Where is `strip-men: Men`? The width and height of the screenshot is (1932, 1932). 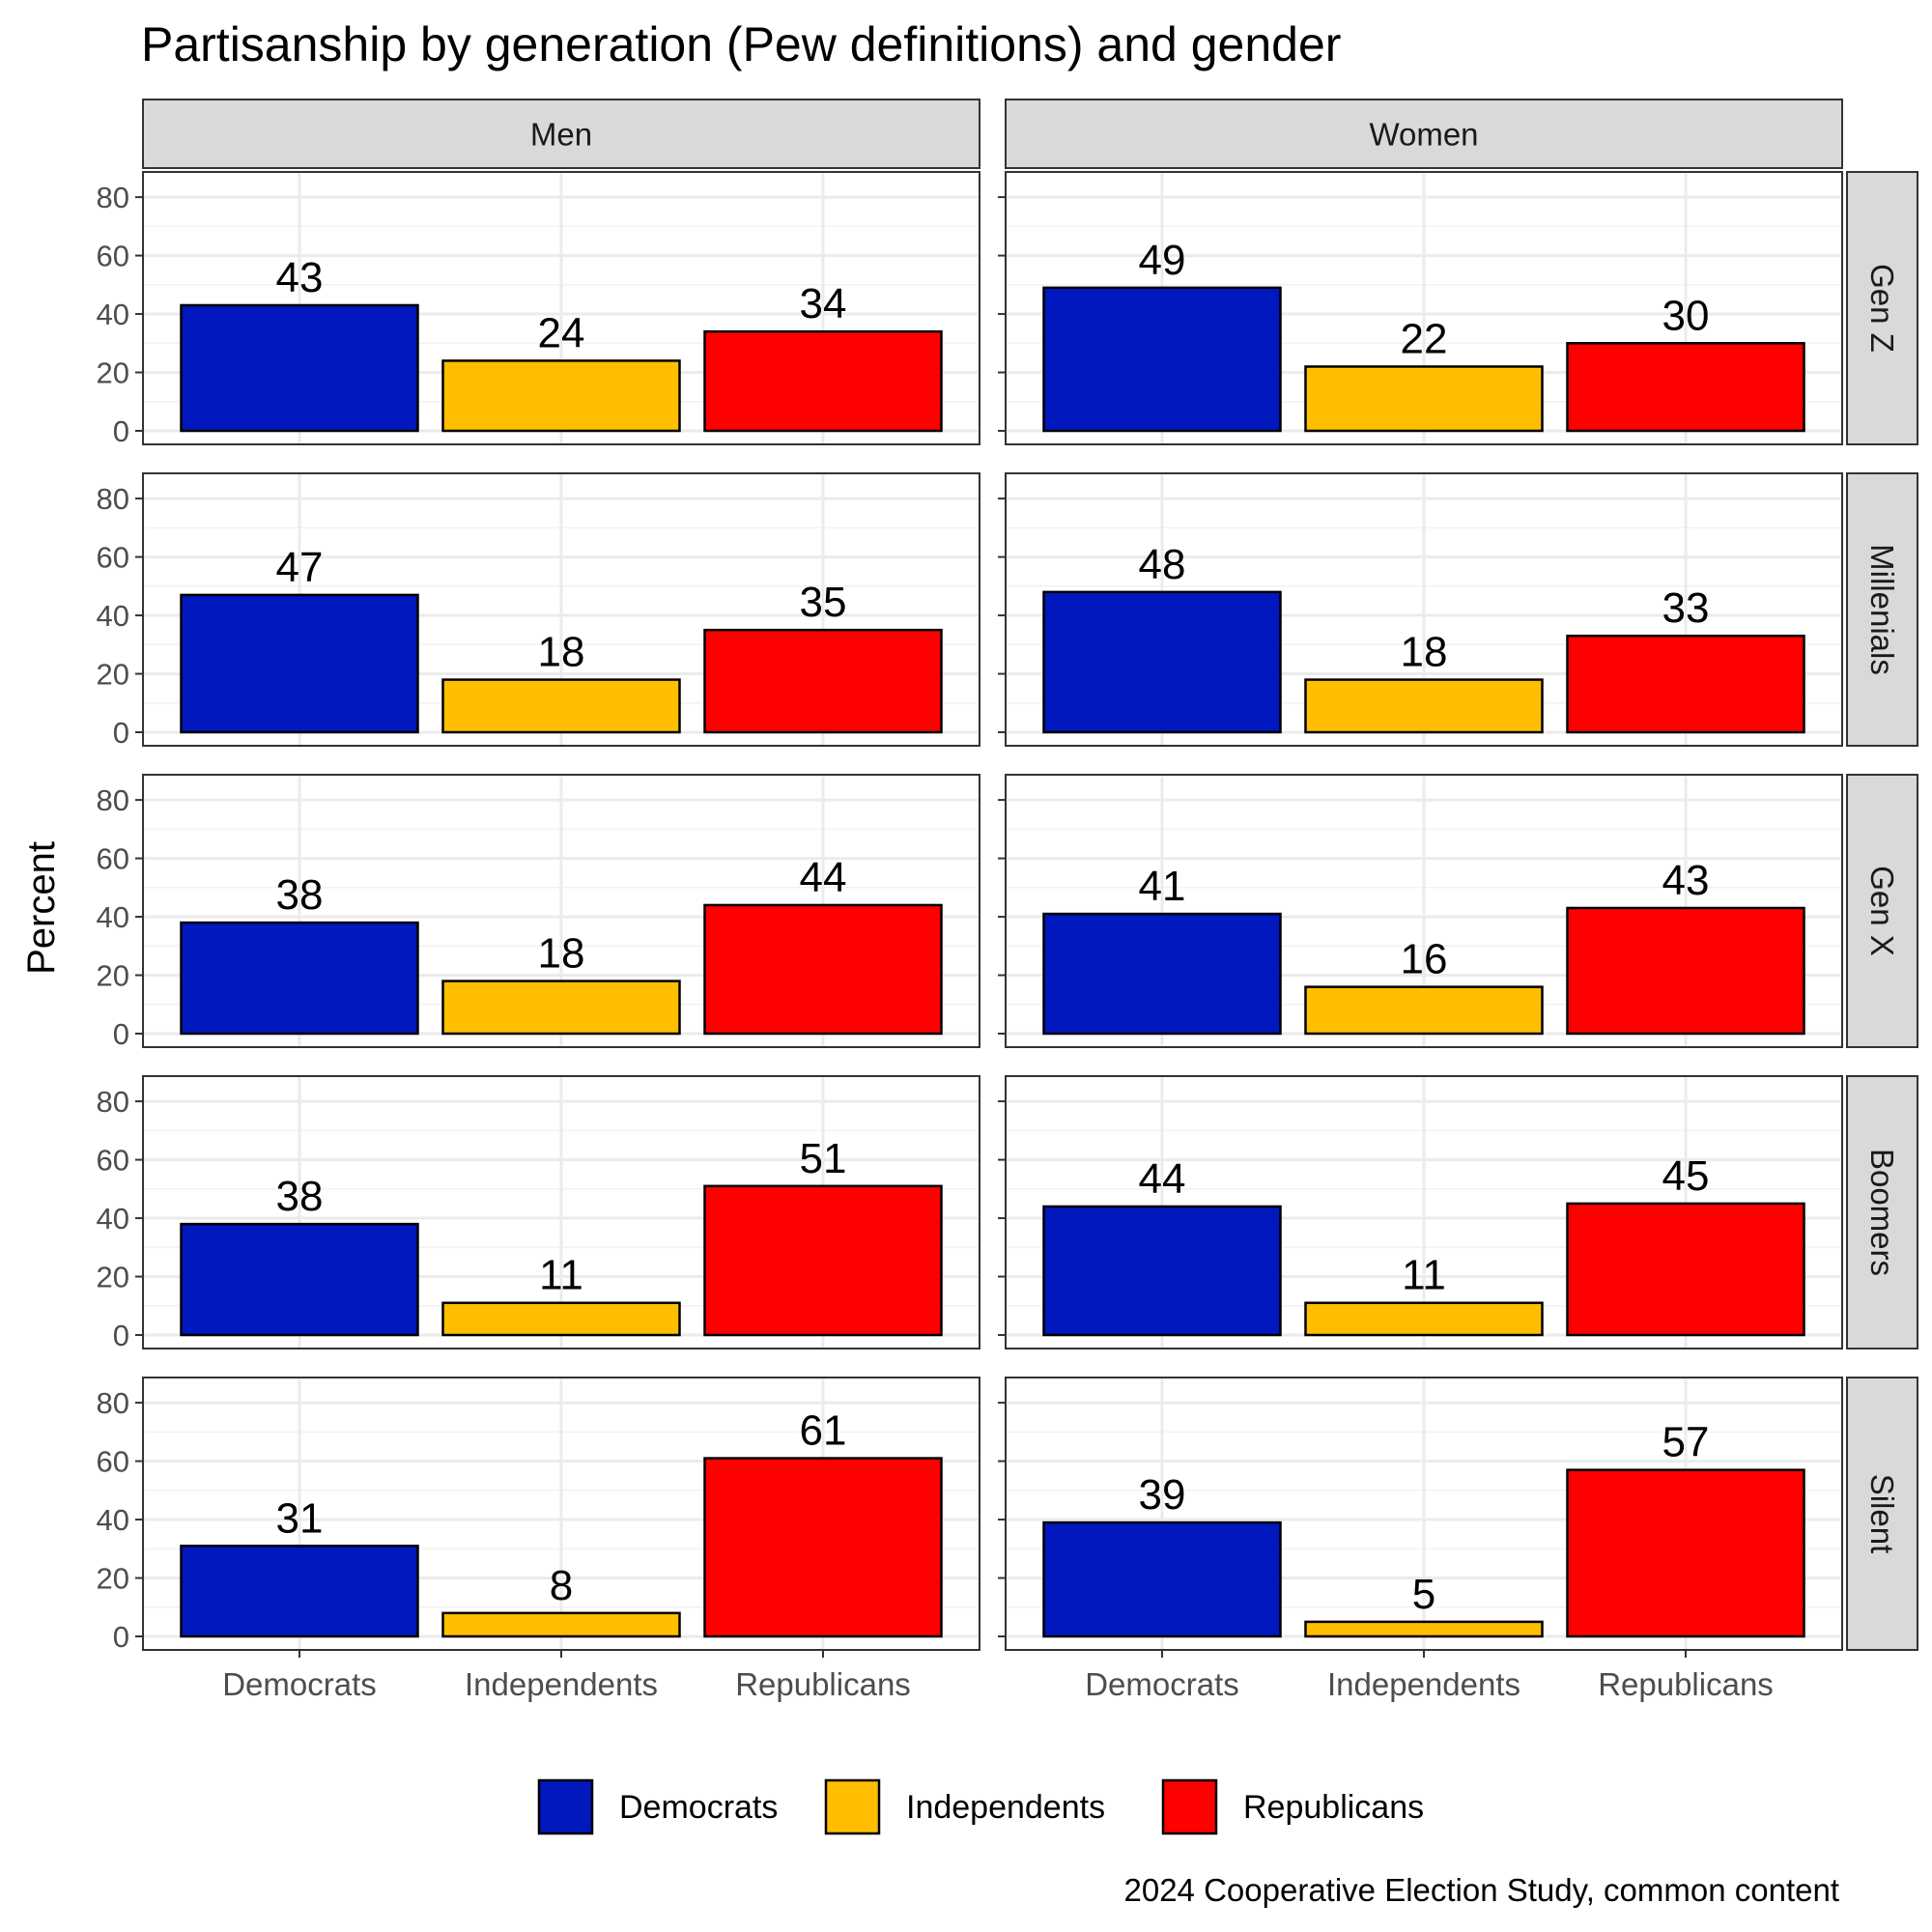
strip-men: Men is located at coordinates (561, 134).